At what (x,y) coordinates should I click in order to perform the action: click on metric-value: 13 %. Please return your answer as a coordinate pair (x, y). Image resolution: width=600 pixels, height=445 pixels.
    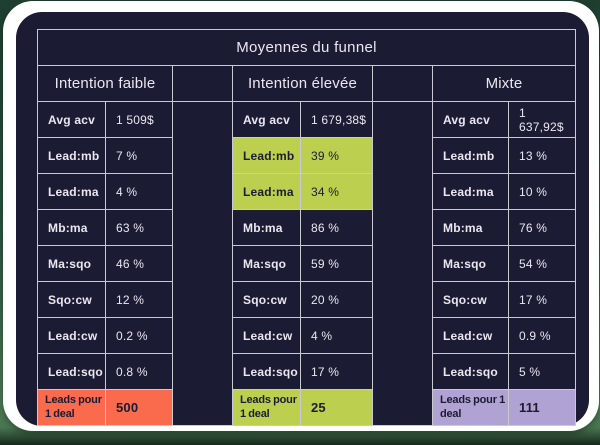
    Looking at the image, I should click on (542, 155).